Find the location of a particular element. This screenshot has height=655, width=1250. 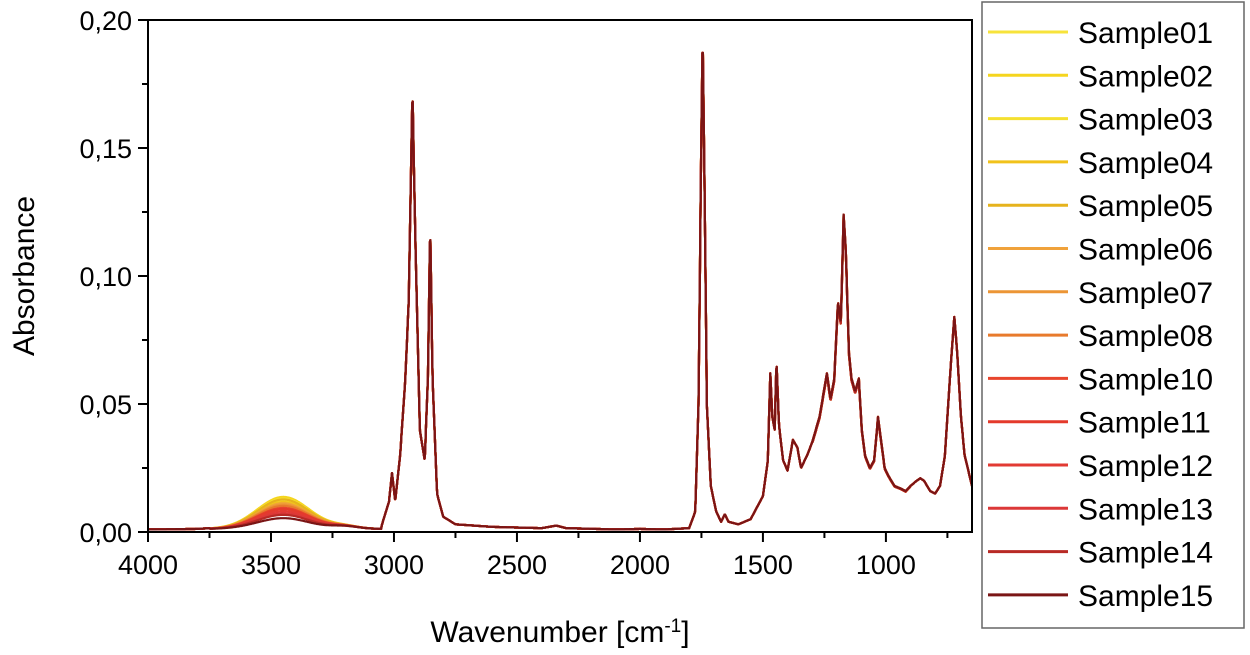

legend-label: Sample06 is located at coordinates (1145, 250).